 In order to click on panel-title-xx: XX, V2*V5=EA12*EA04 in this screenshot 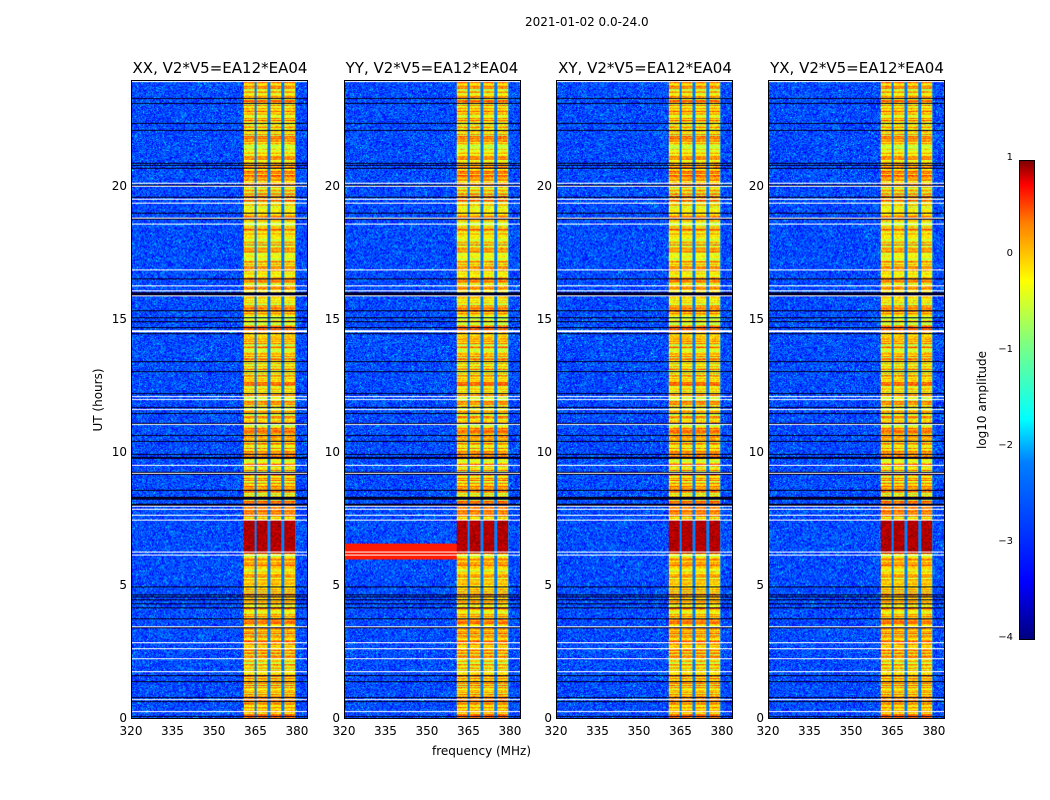, I will do `click(220, 68)`.